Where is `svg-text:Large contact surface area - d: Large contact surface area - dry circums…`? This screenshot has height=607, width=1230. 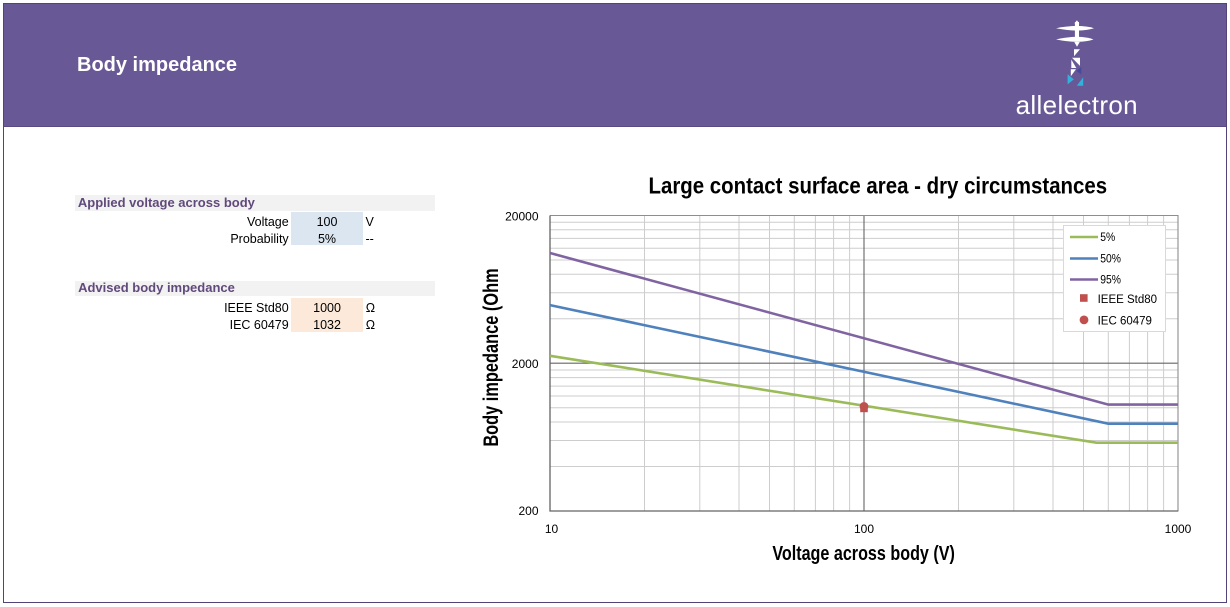
svg-text:Large contact surface area - d: Large contact surface area - dry circums… is located at coordinates (877, 185).